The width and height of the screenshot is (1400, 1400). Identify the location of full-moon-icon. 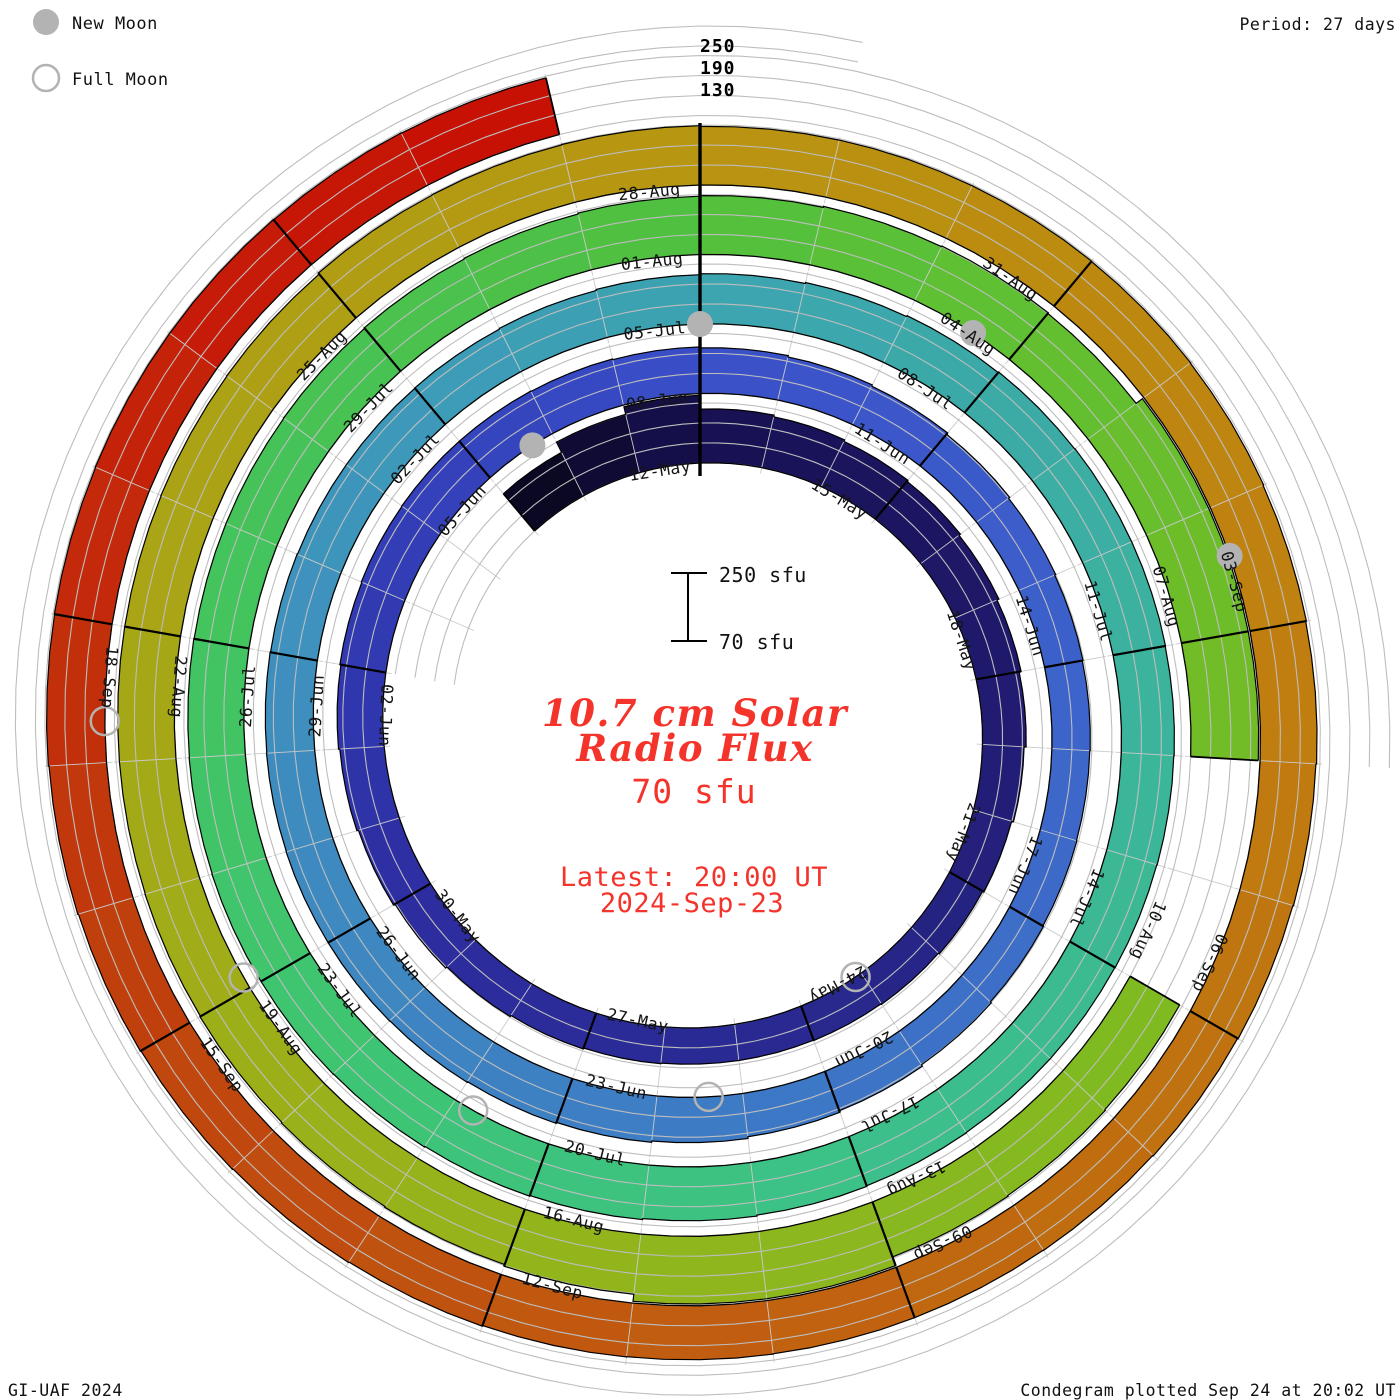
(46, 78).